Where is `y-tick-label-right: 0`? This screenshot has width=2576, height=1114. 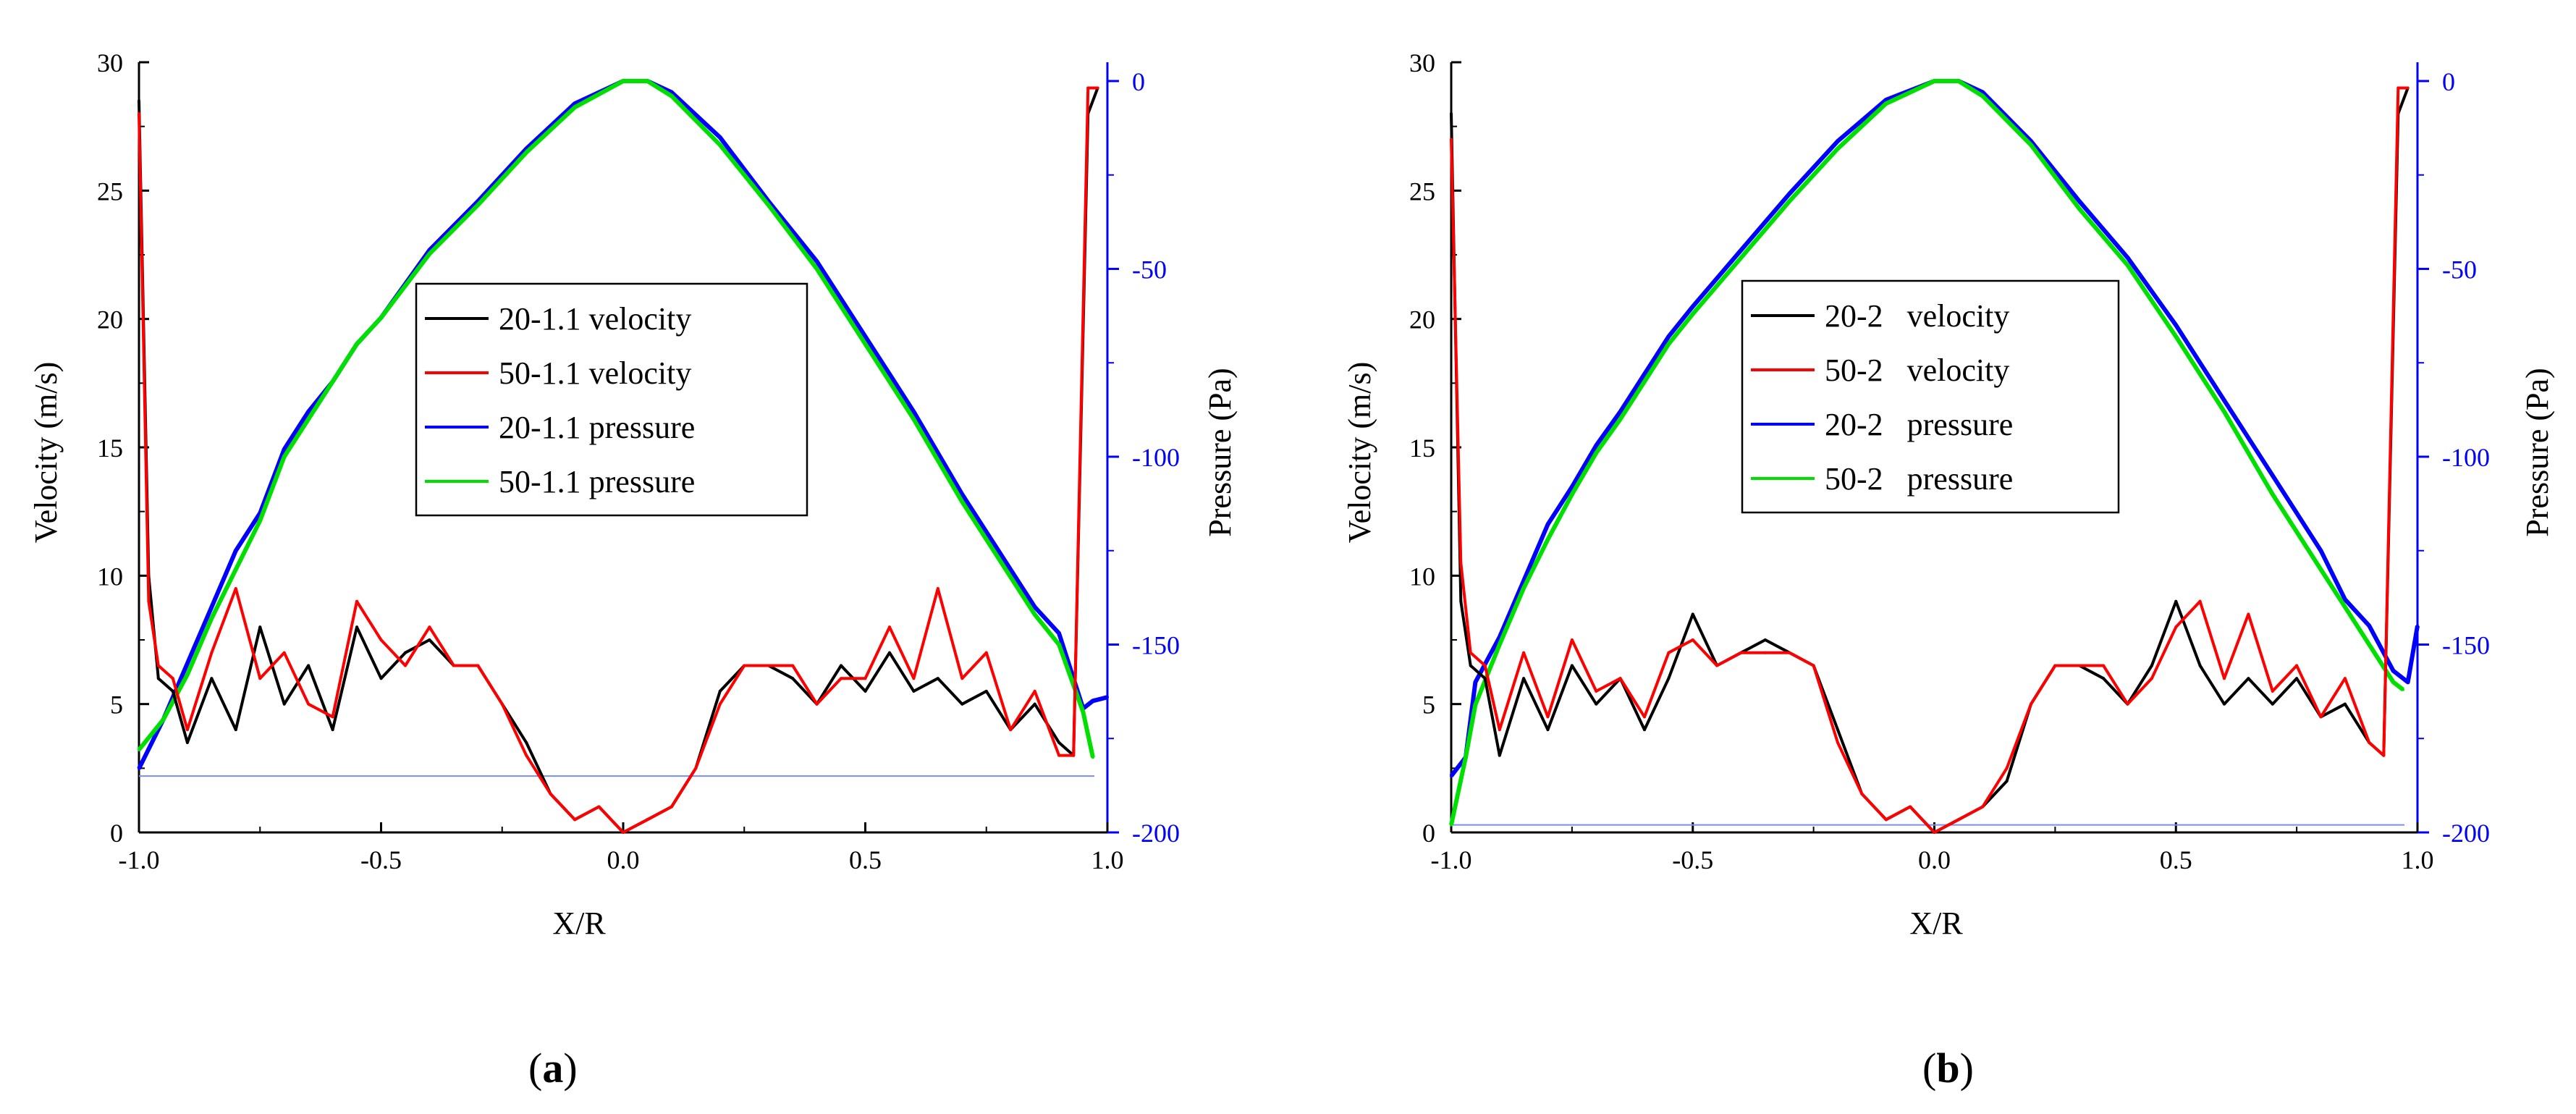
y-tick-label-right: 0 is located at coordinates (2449, 81).